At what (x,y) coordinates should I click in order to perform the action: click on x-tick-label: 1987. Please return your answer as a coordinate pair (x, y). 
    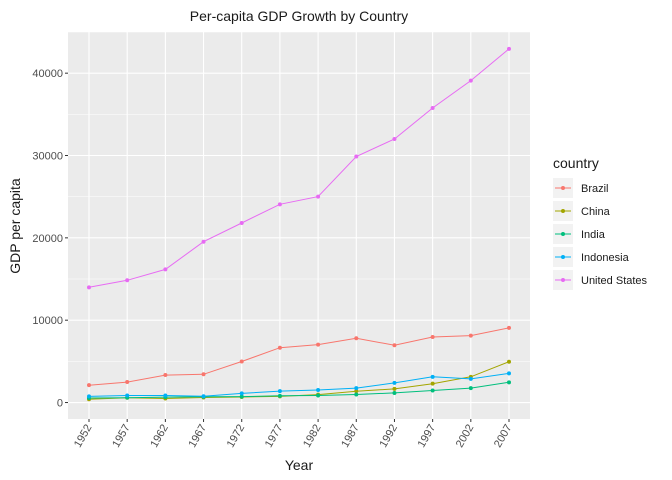
    Looking at the image, I should click on (350, 436).